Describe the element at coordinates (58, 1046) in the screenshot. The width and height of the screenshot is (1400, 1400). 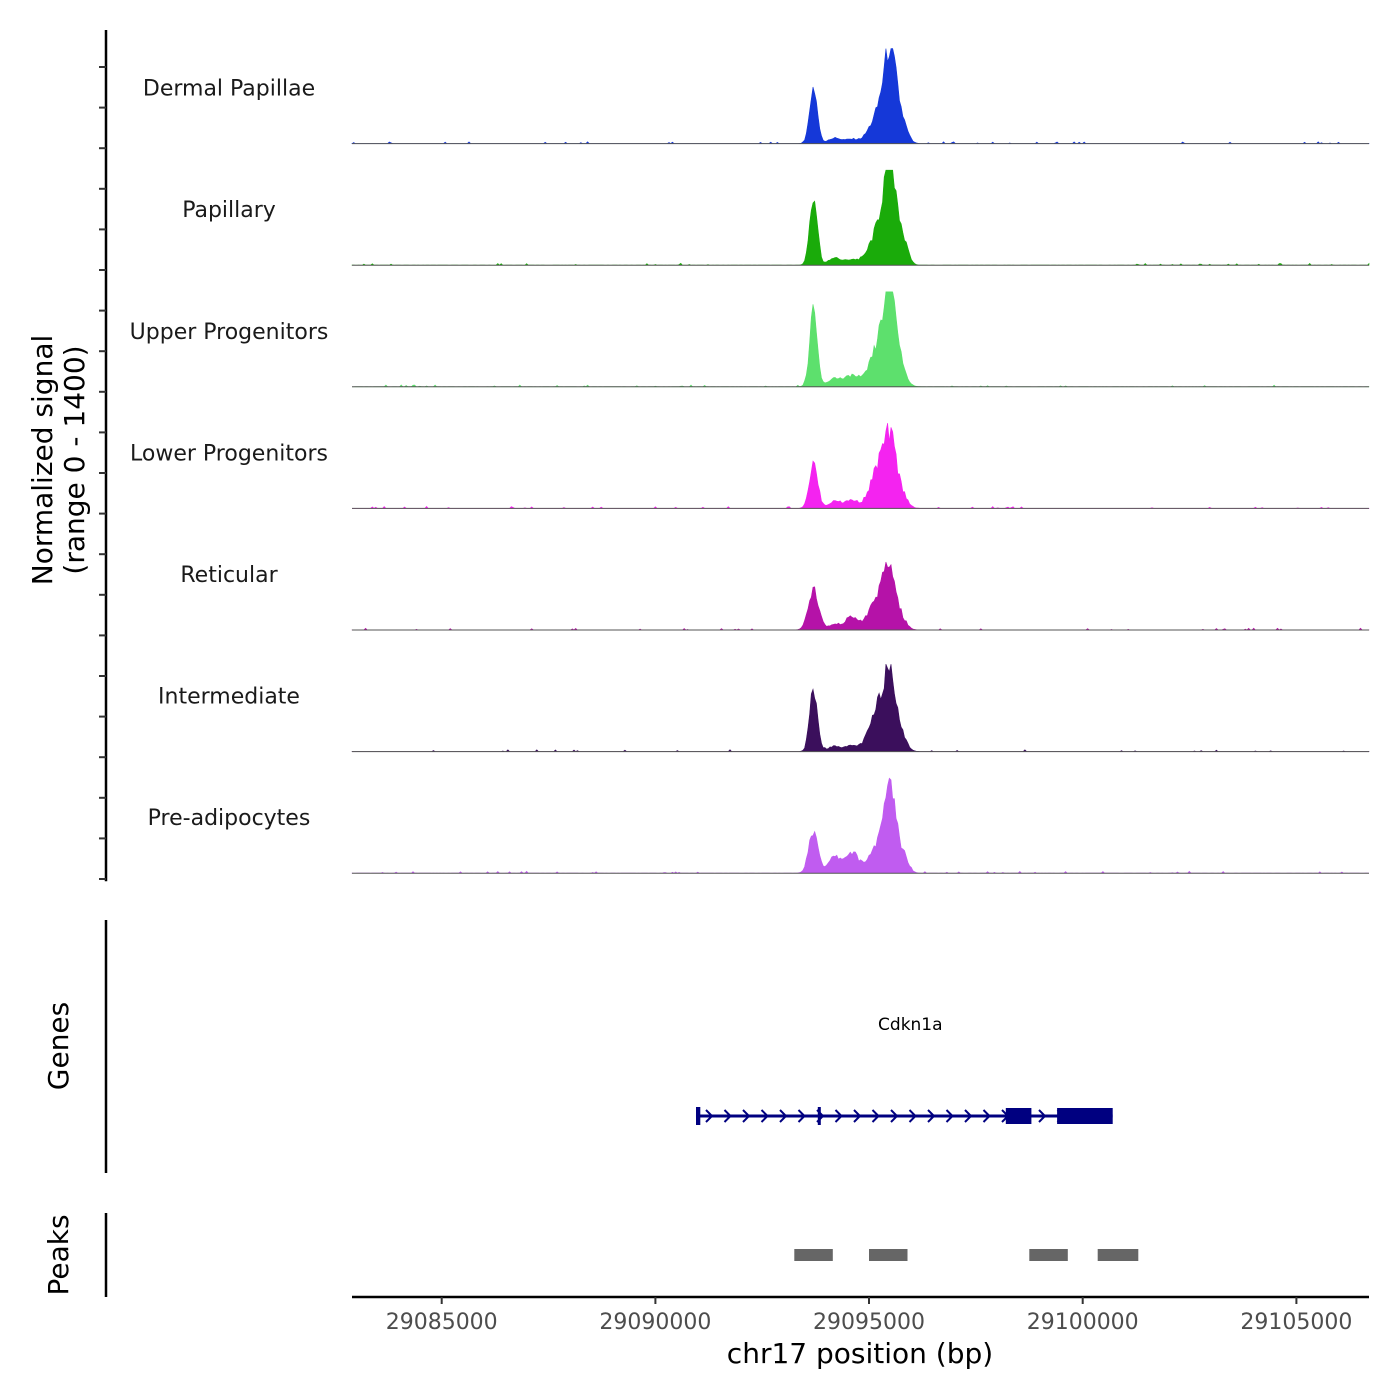
I see `genes-panel-label: Genes` at that location.